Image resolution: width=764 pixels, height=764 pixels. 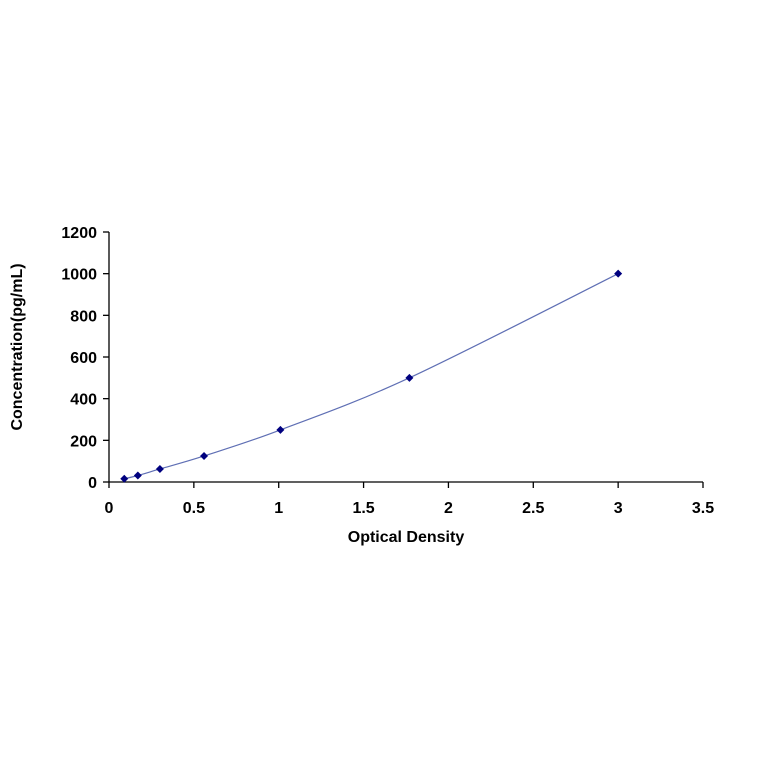 I want to click on y-axis-ticks: 0 200 400 600 800 1000 1200, so click(x=85, y=358).